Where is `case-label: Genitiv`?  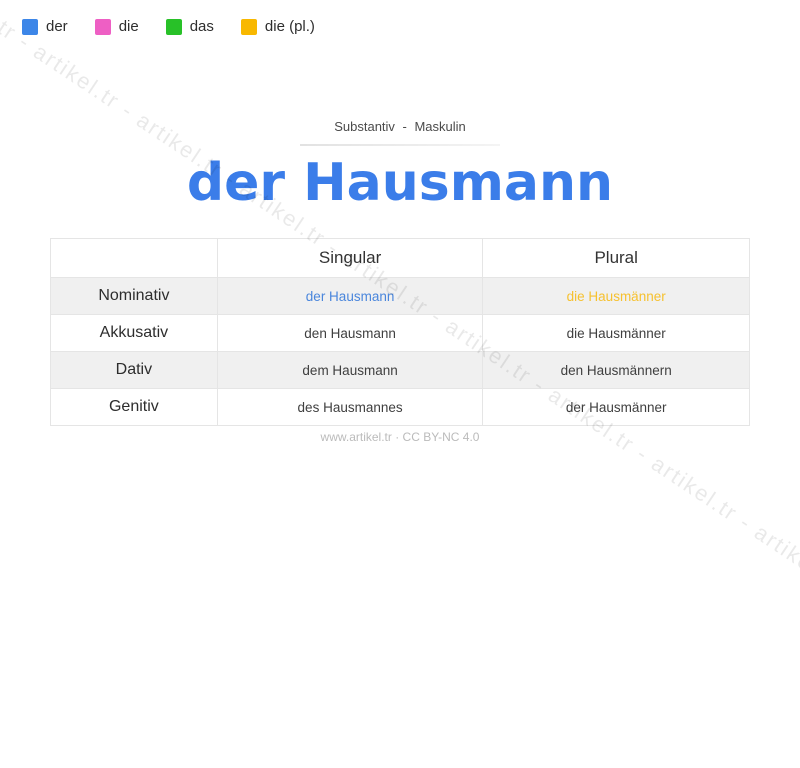 case-label: Genitiv is located at coordinates (134, 407).